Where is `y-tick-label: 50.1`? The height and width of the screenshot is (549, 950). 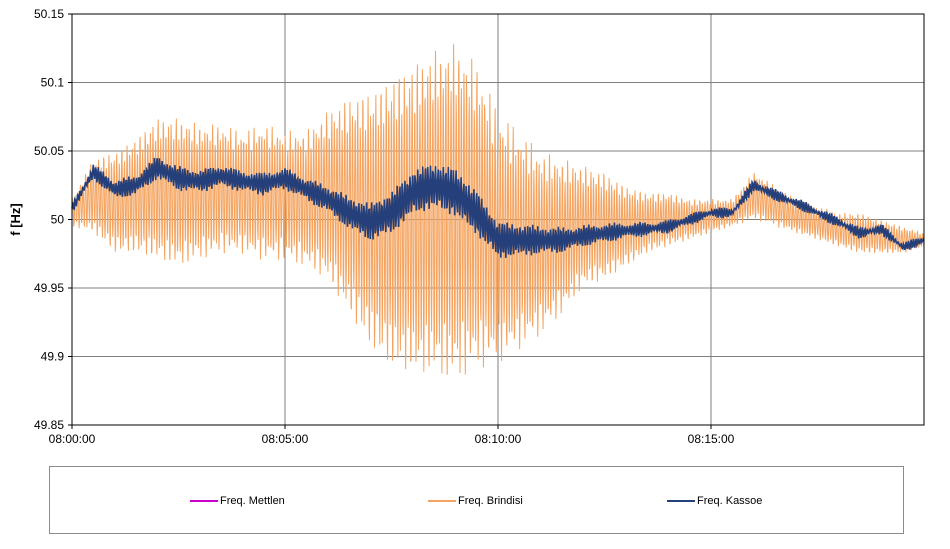
y-tick-label: 50.1 is located at coordinates (53, 83).